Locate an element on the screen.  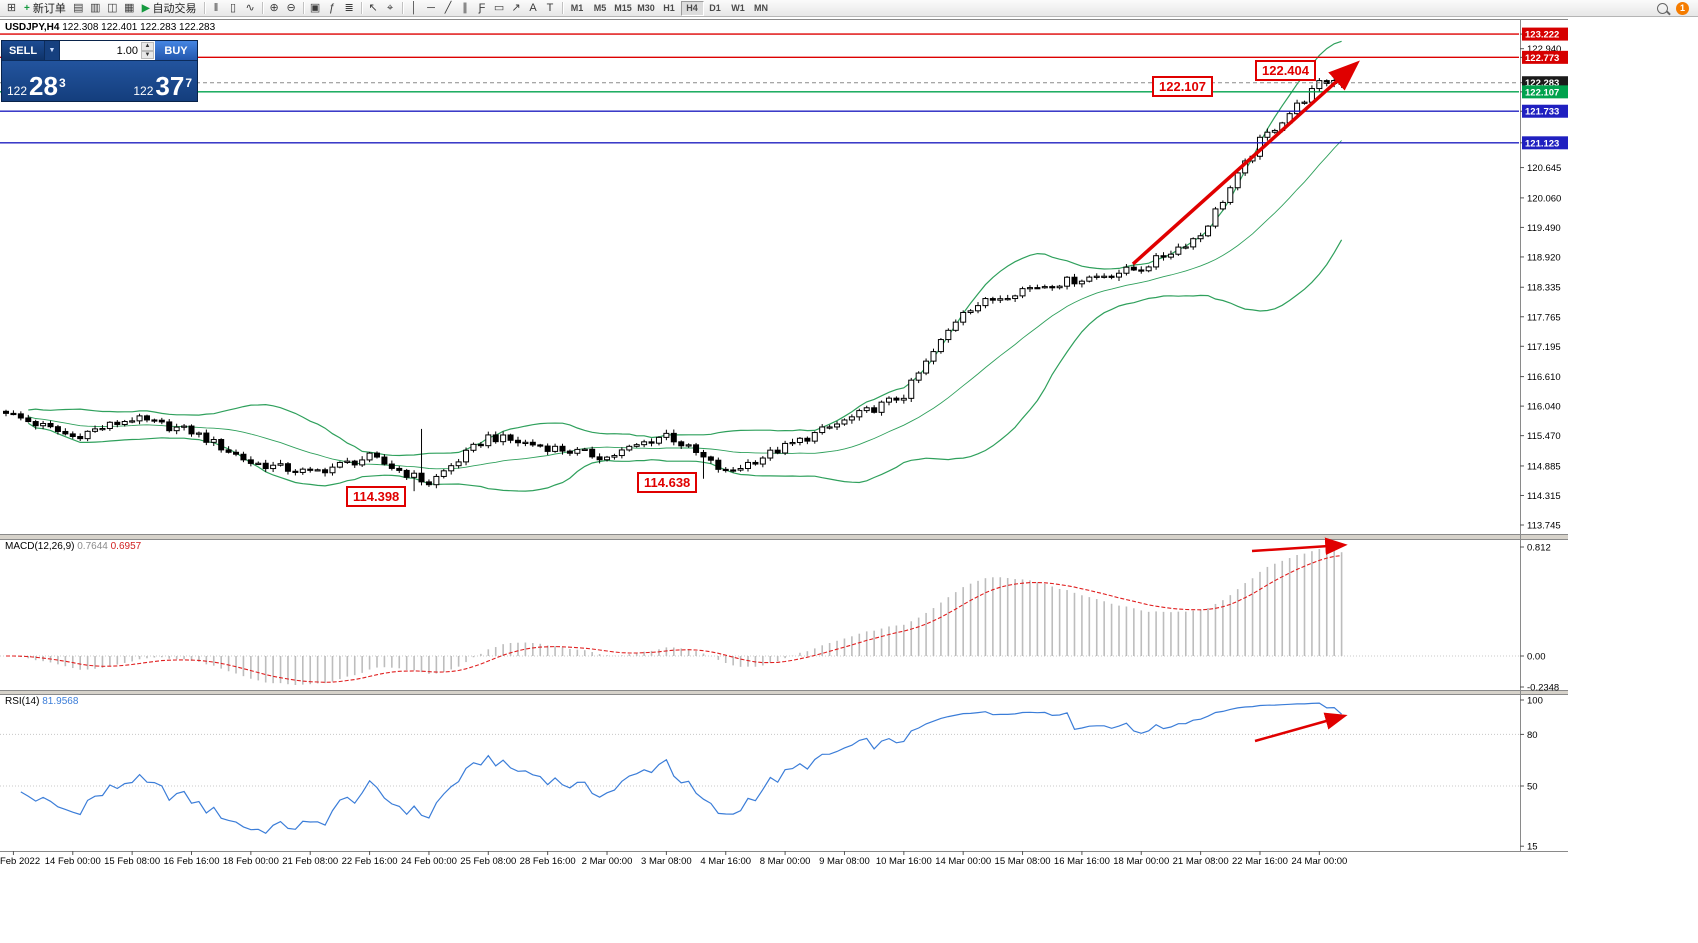
sell-button: SELL is located at coordinates (23, 50).